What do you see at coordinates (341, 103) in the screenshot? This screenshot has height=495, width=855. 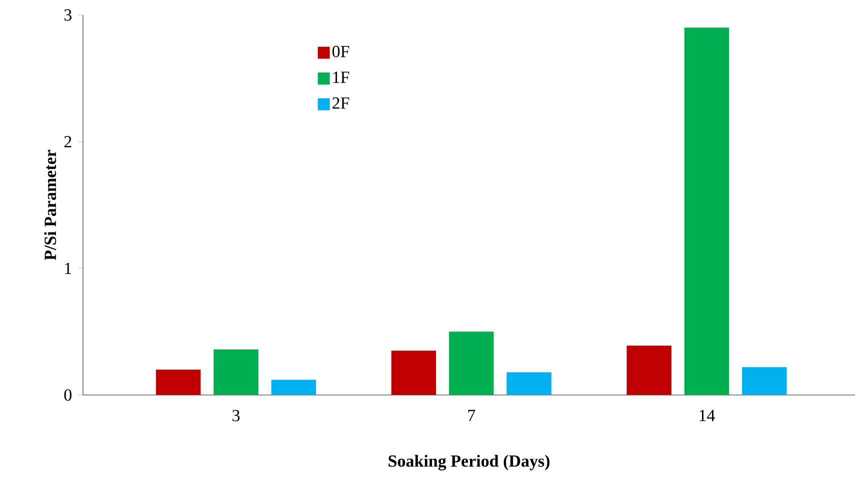 I see `legend-label: 2F` at bounding box center [341, 103].